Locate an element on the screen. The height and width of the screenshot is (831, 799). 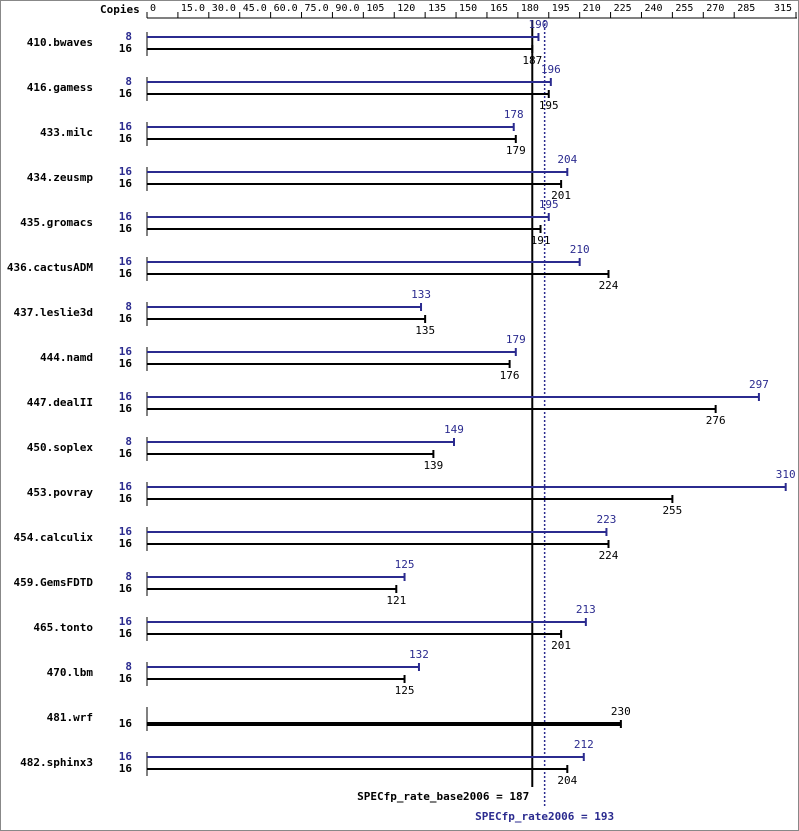
category-label: 444.namd is located at coordinates (66, 357).